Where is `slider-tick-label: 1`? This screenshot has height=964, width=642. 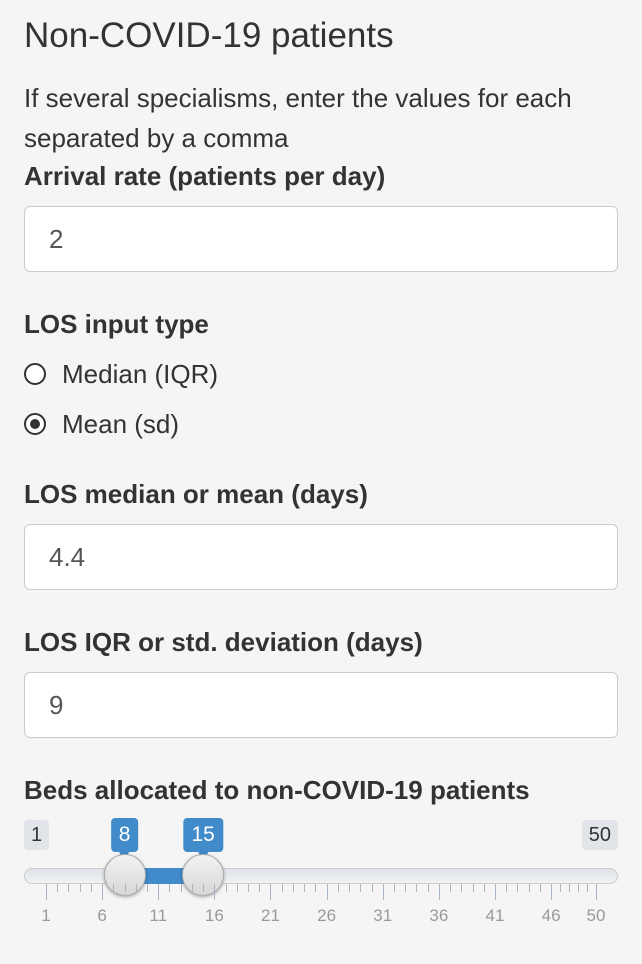
slider-tick-label: 1 is located at coordinates (46, 915).